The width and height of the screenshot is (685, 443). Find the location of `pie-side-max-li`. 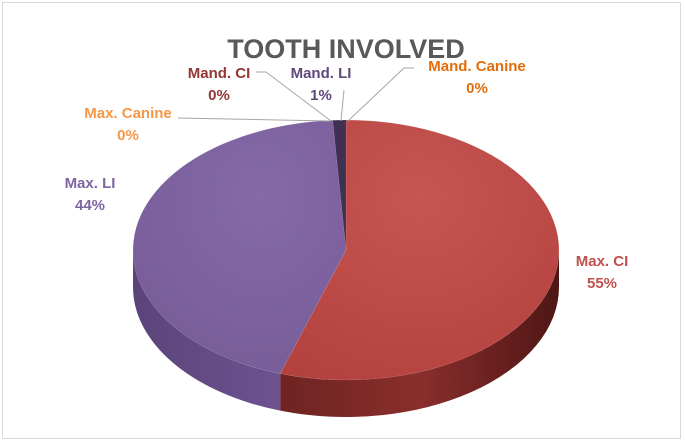

pie-side-max-li is located at coordinates (207, 330).